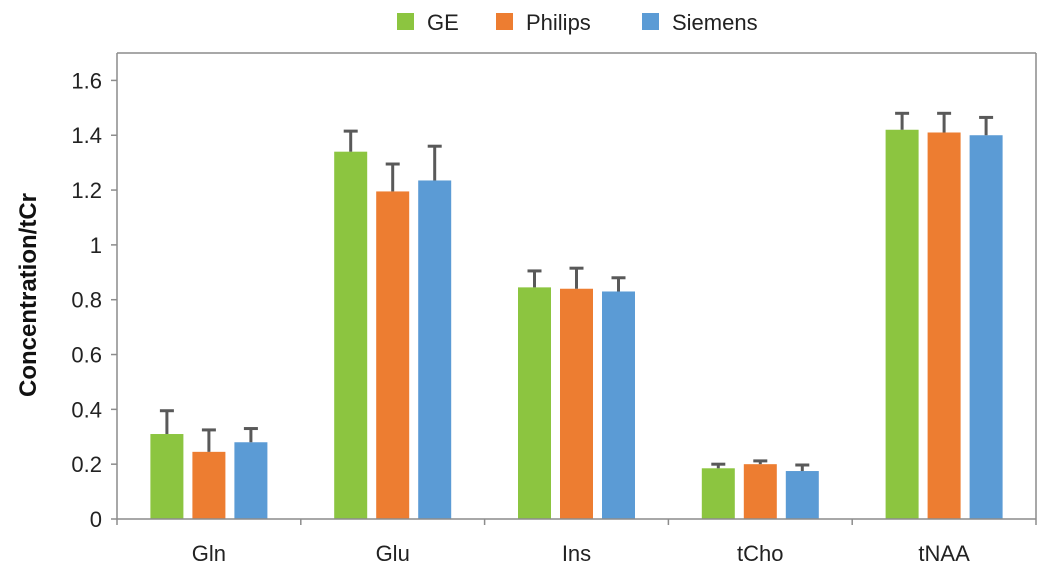 Image resolution: width=1044 pixels, height=571 pixels. Describe the element at coordinates (504, 21) in the screenshot. I see `legend-swatch-philips` at that location.